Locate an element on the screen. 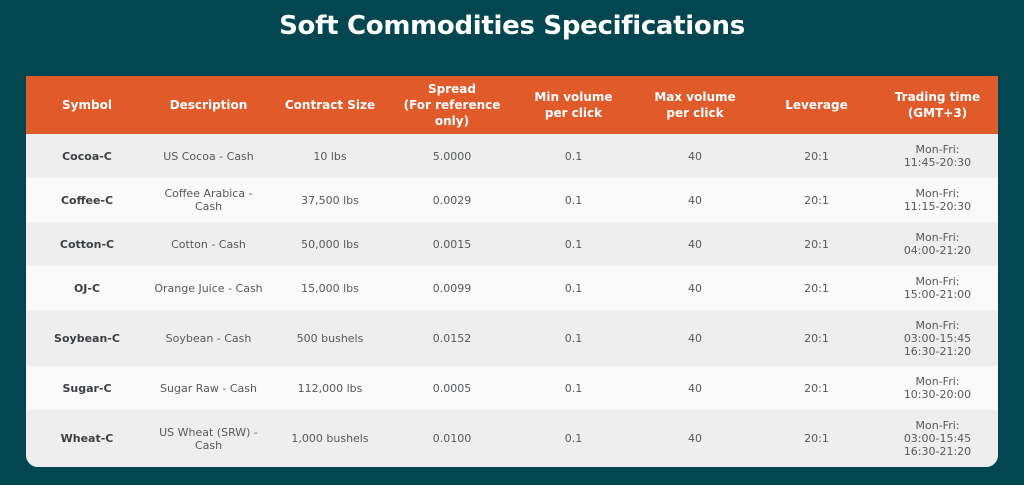 Image resolution: width=1024 pixels, height=485 pixels. cell-trading-time: Mon-Fri: 04:00-21:20 is located at coordinates (937, 244).